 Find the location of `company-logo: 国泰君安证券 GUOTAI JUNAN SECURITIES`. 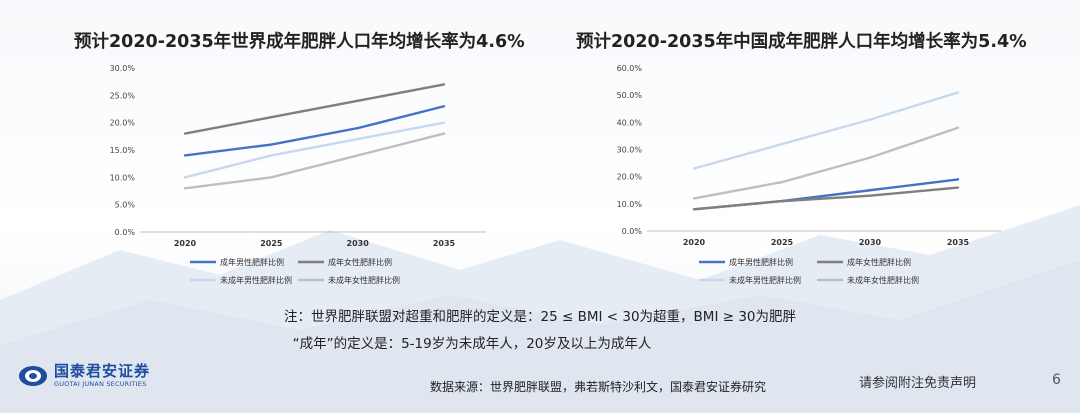

company-logo: 国泰君安证券 GUOTAI JUNAN SECURITIES is located at coordinates (84, 376).